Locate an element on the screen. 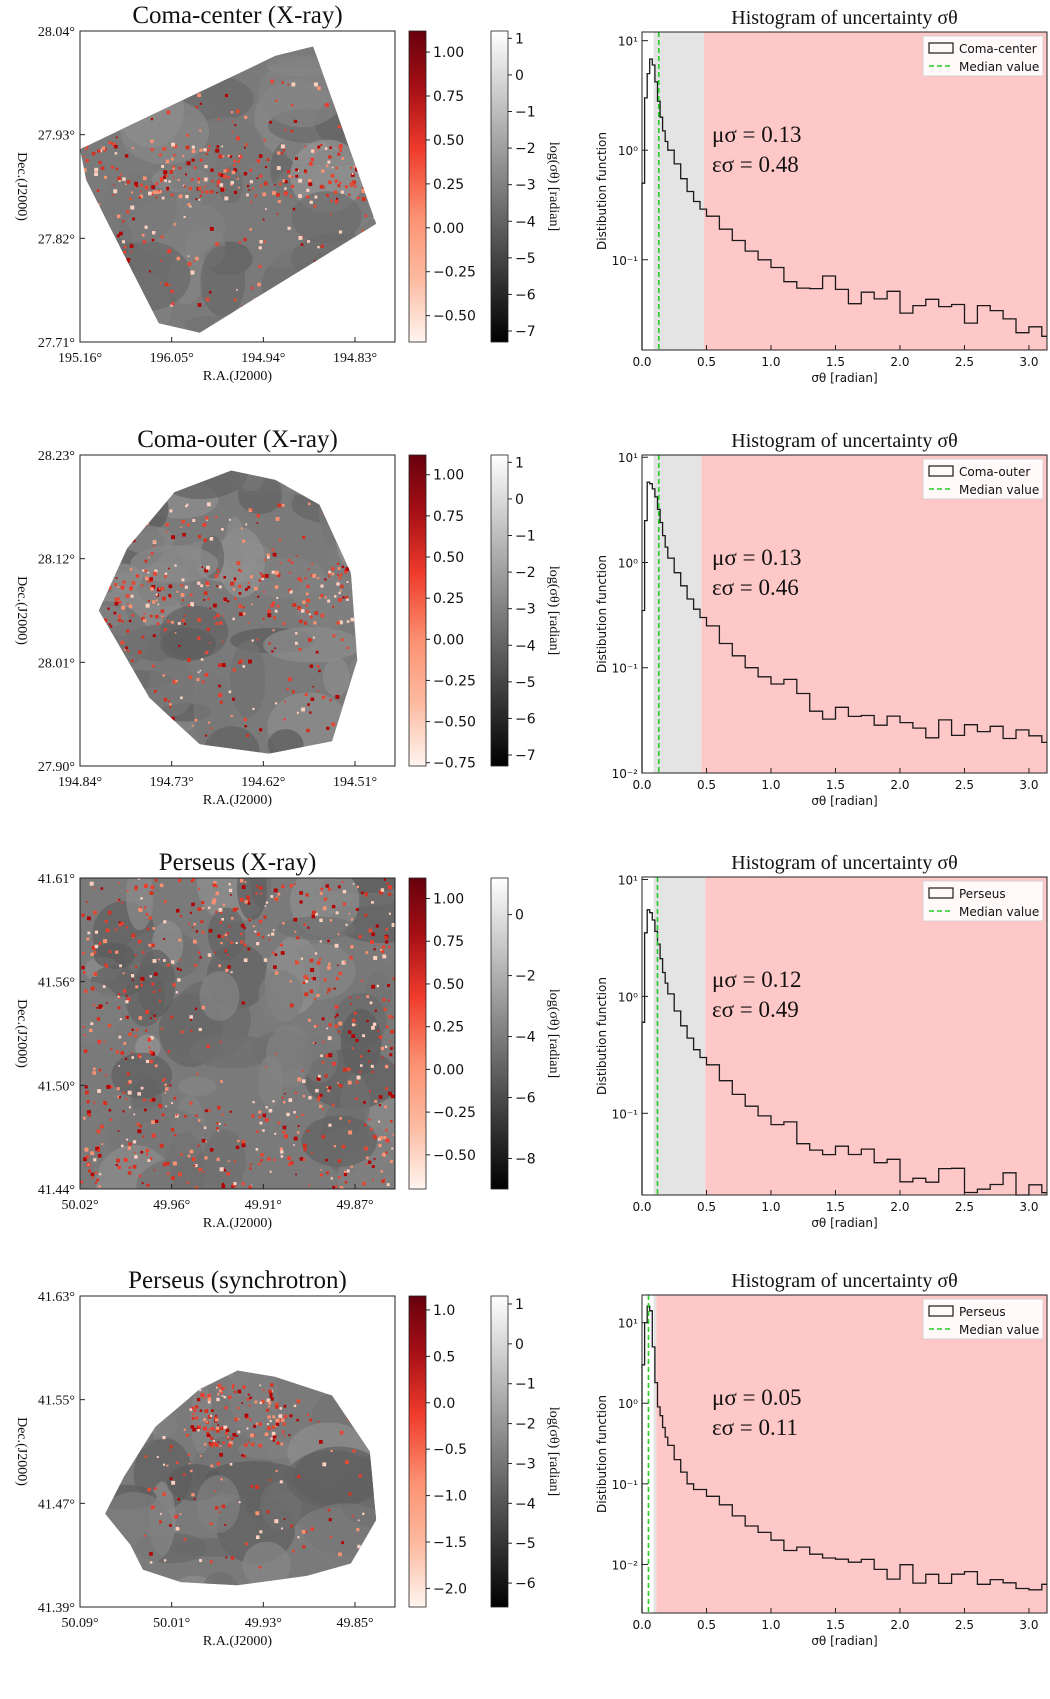  legend-histogram-label: Perseus is located at coordinates (982, 1312).